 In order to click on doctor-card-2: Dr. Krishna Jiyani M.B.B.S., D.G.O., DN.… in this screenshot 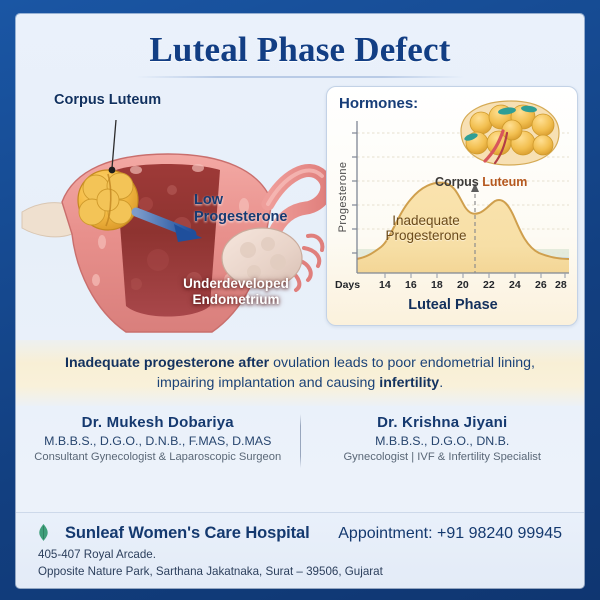, I will do `click(443, 436)`.